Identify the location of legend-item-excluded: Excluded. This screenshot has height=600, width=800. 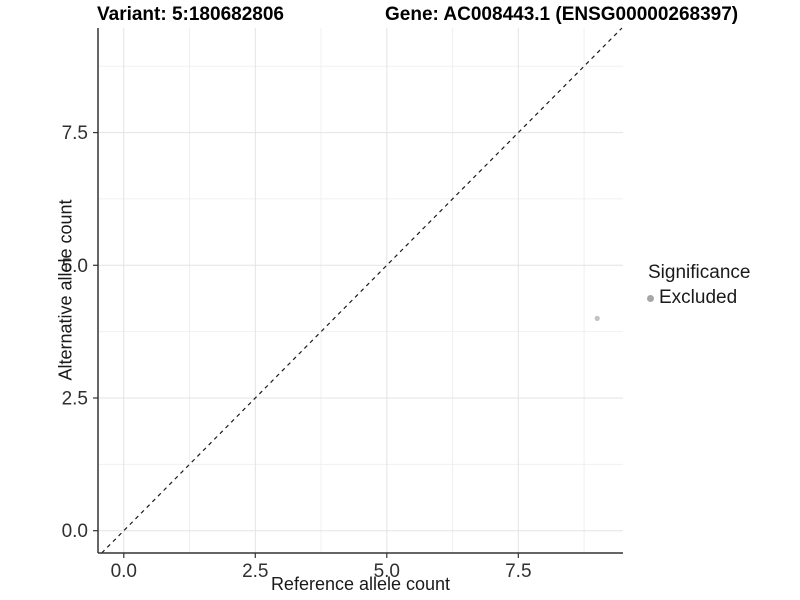
(719, 298).